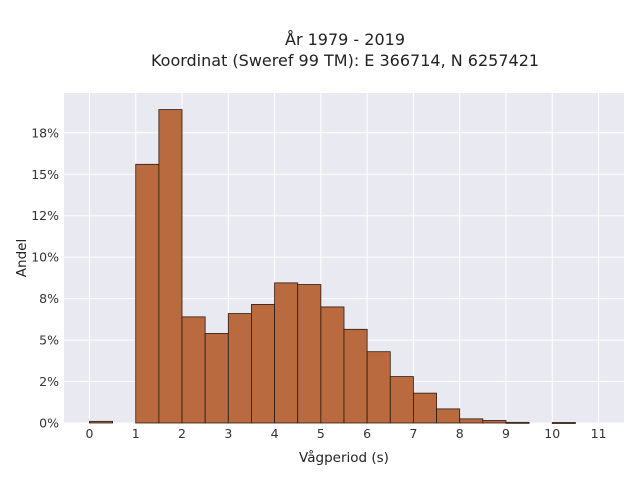 Image resolution: width=640 pixels, height=480 pixels. I want to click on y-axis-label: Andel, so click(22, 258).